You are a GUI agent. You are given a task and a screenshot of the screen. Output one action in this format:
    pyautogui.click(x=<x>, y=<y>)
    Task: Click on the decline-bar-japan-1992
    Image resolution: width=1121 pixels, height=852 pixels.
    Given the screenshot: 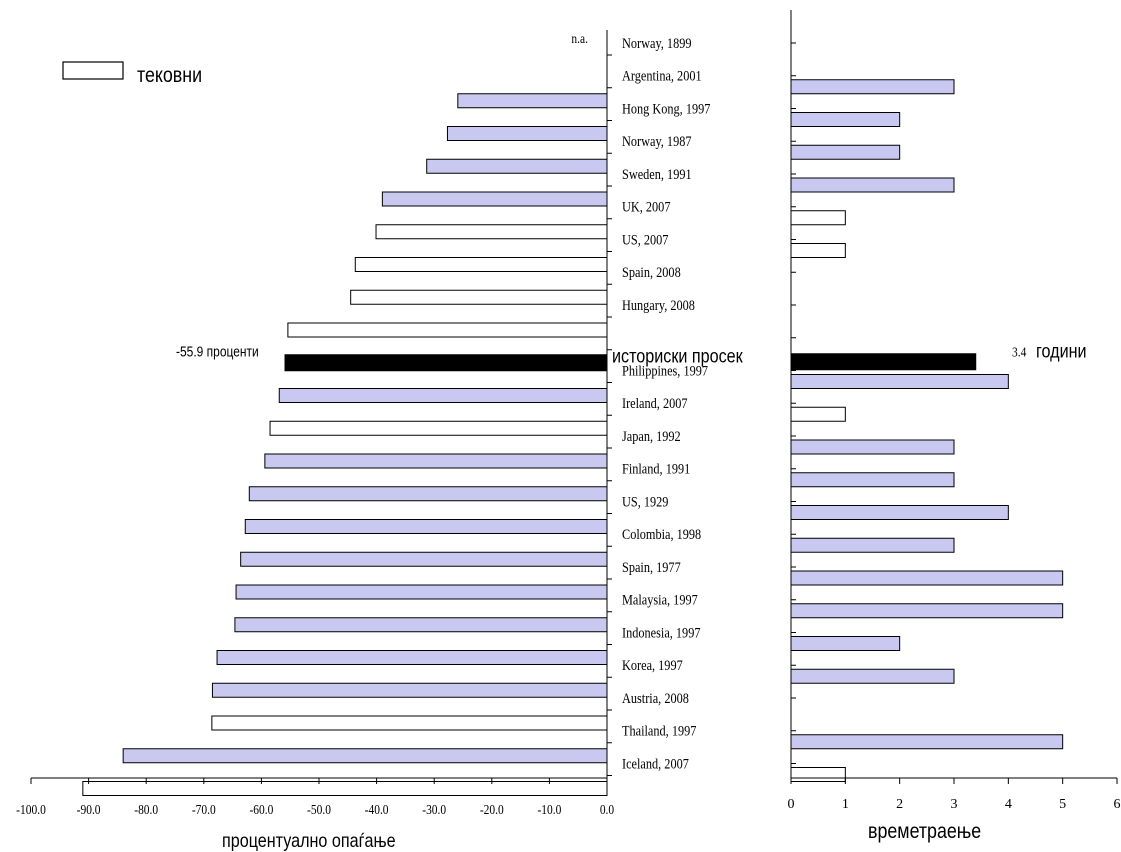 What is the action you would take?
    pyautogui.click(x=436, y=461)
    